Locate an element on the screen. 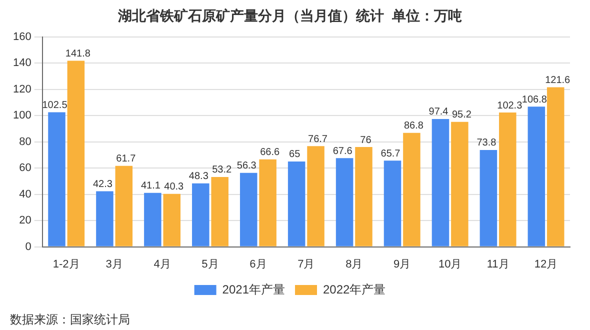 The width and height of the screenshot is (590, 330). y-tick-label: 80 is located at coordinates (25, 142).